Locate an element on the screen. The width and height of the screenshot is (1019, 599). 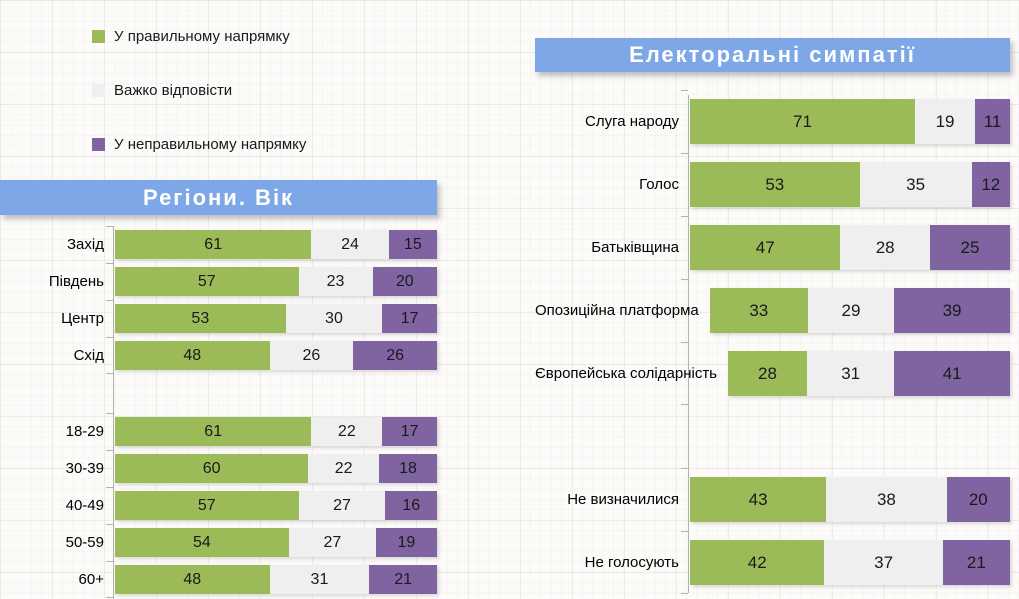
bar-row: Не голосують 42 37 21 is located at coordinates (772, 562).